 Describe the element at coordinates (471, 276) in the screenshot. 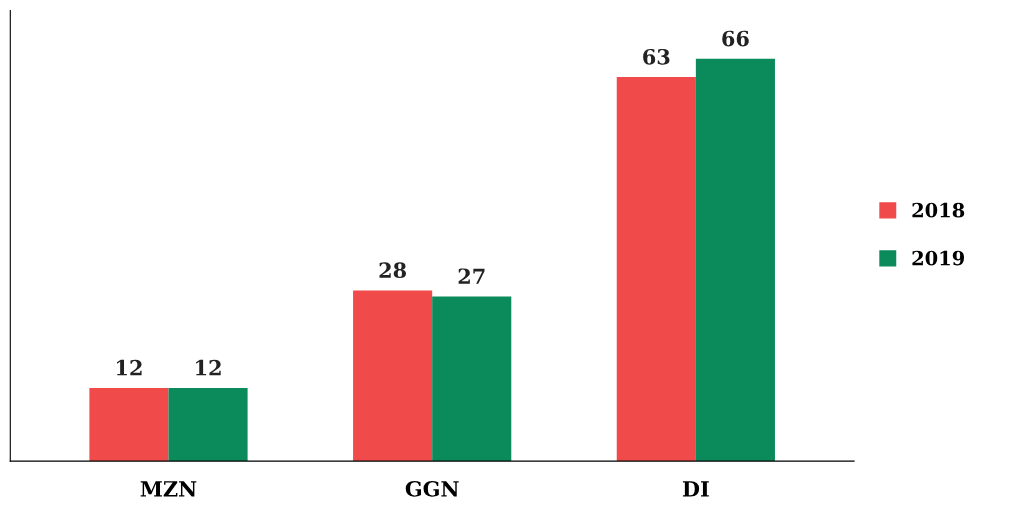

I see `data-label: 27` at that location.